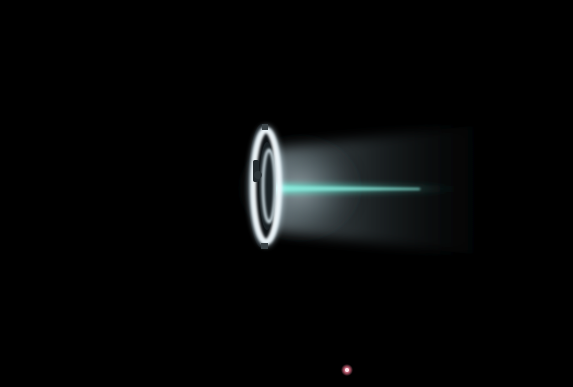 This screenshot has width=573, height=387. I want to click on spark-icon, so click(347, 370).